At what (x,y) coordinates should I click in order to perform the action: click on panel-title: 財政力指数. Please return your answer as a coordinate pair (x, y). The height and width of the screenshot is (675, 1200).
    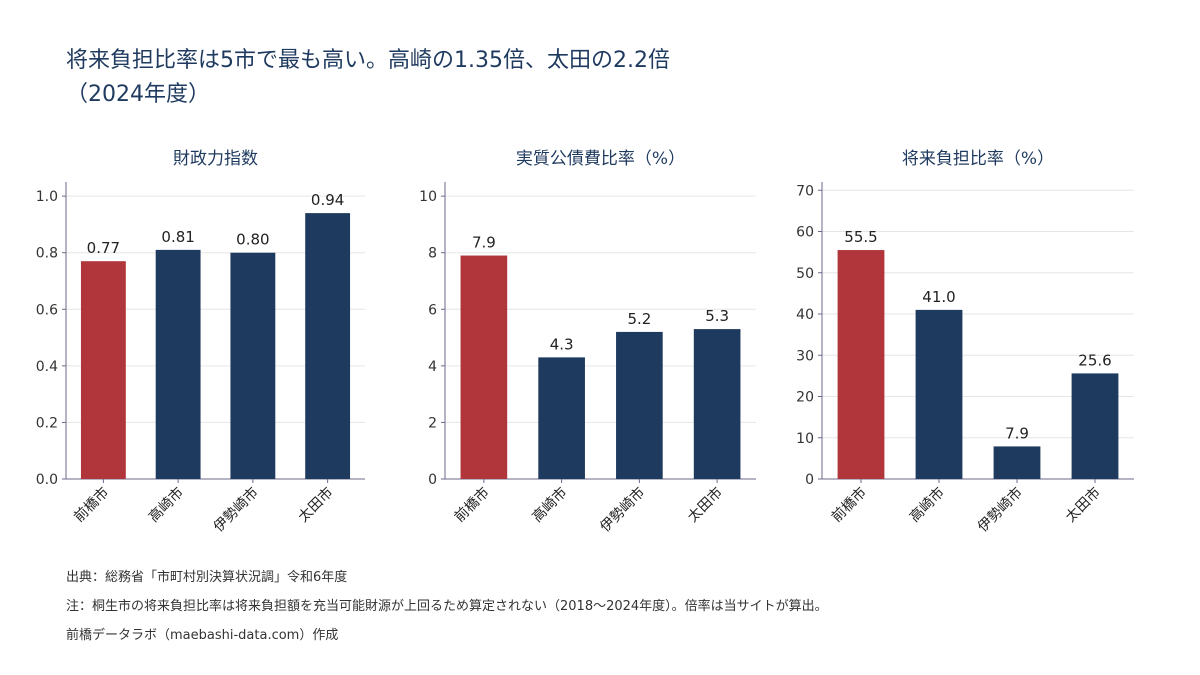
    Looking at the image, I should click on (215, 159).